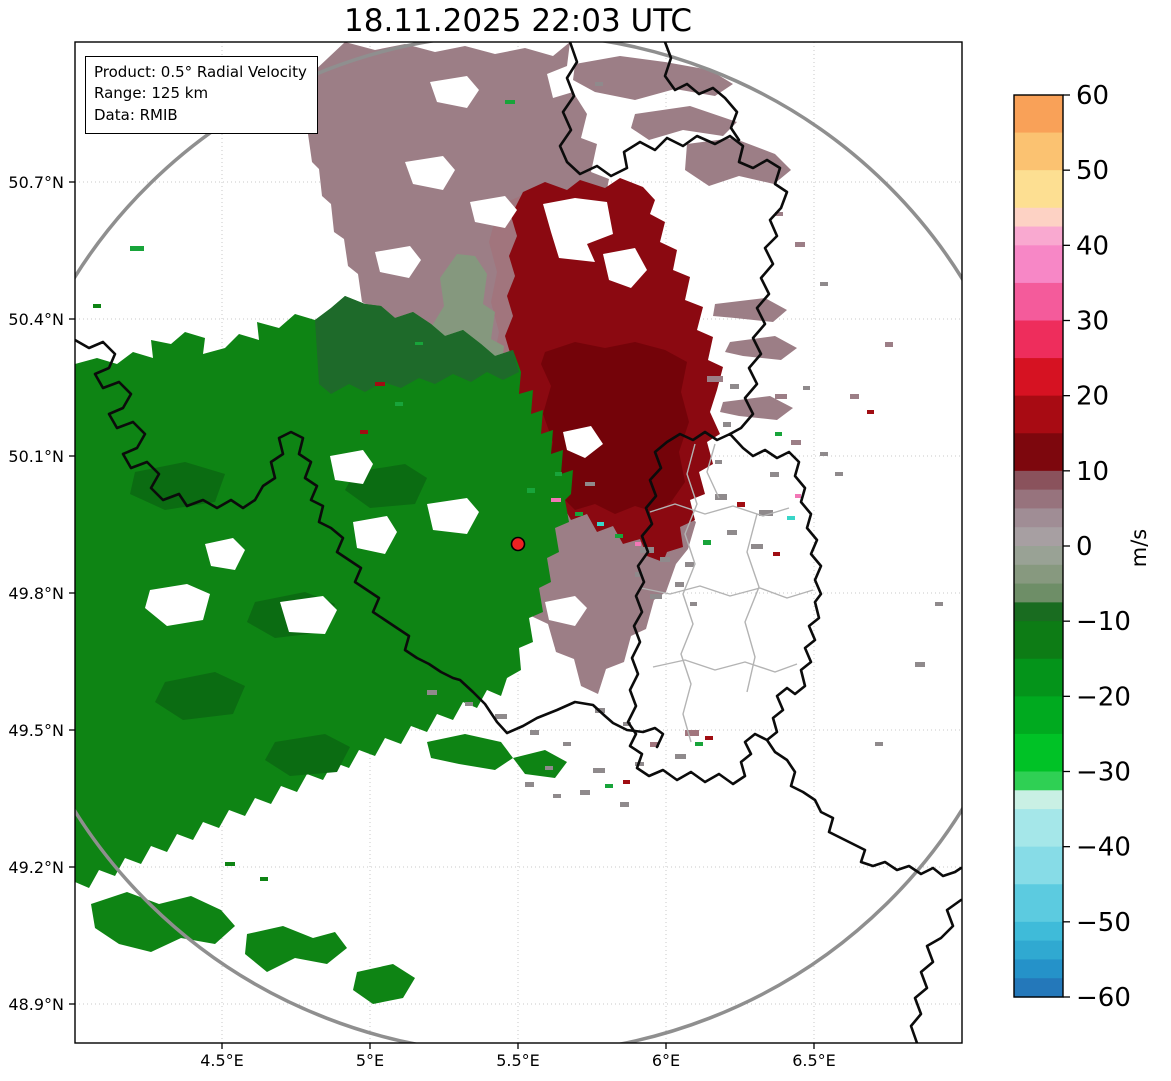 This screenshot has height=1081, width=1171. Describe the element at coordinates (518, 21) in the screenshot. I see `chart-title: 18.11.2025 22:03 UTC` at that location.